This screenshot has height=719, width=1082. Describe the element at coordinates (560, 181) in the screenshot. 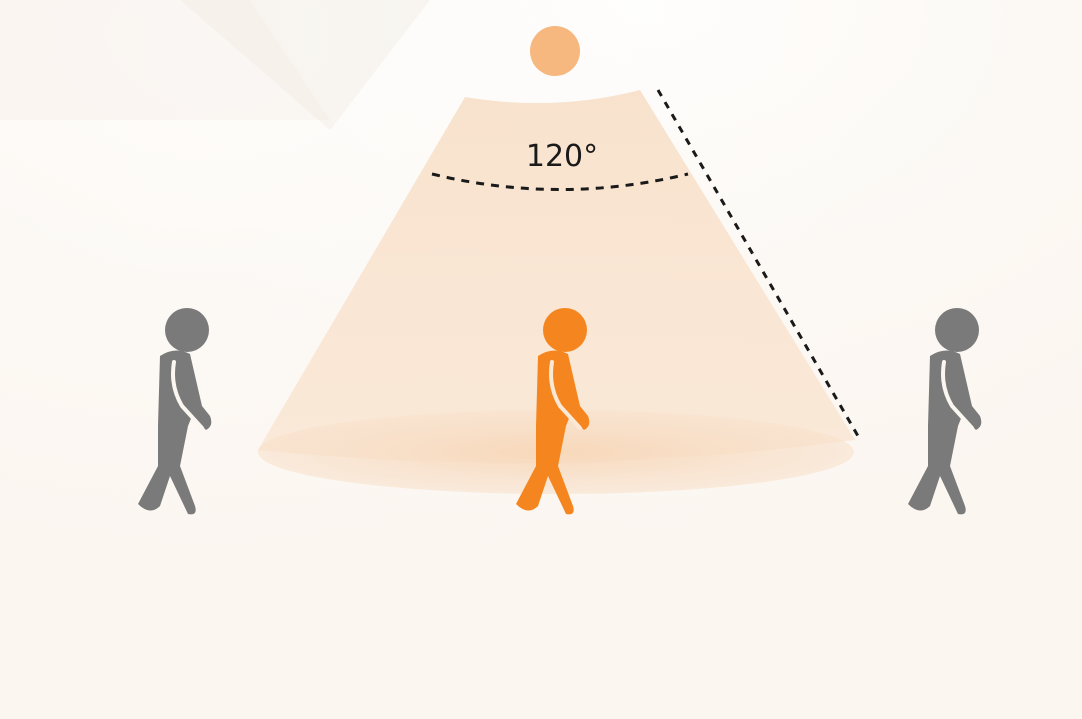

I see `angle-arc` at that location.